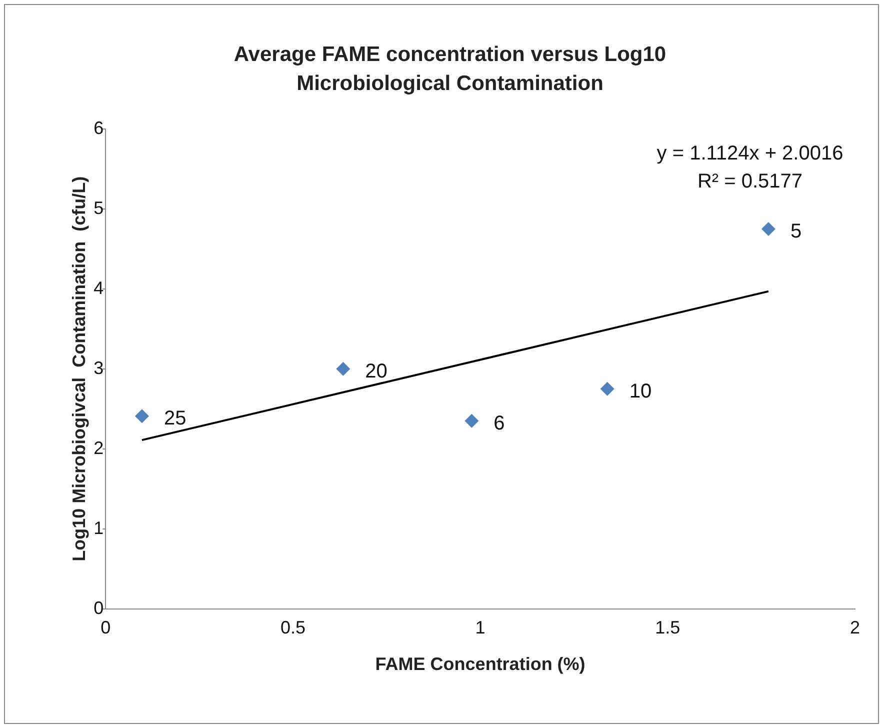  What do you see at coordinates (480, 664) in the screenshot?
I see `x-axis-title: FAME Concentration (%)` at bounding box center [480, 664].